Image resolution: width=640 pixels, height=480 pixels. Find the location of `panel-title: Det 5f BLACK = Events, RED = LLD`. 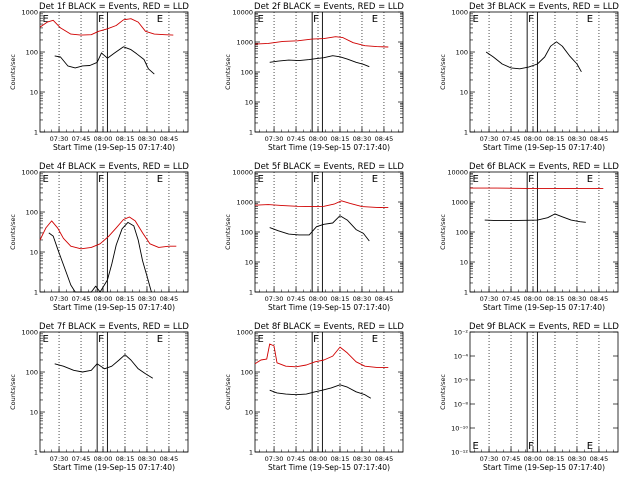

panel-title: Det 5f BLACK = Events, RED = LLD is located at coordinates (329, 167).